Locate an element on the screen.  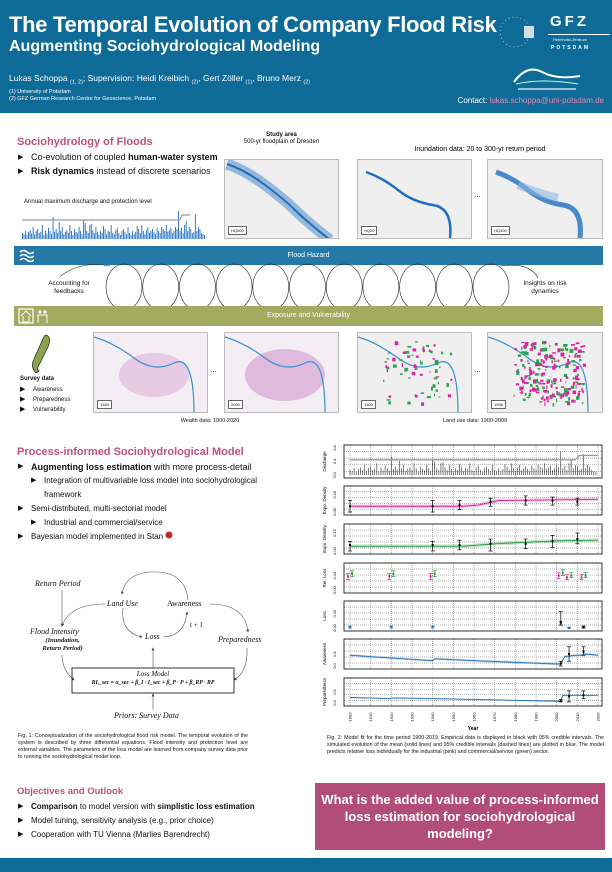
river is located at coordinates (408, 374).